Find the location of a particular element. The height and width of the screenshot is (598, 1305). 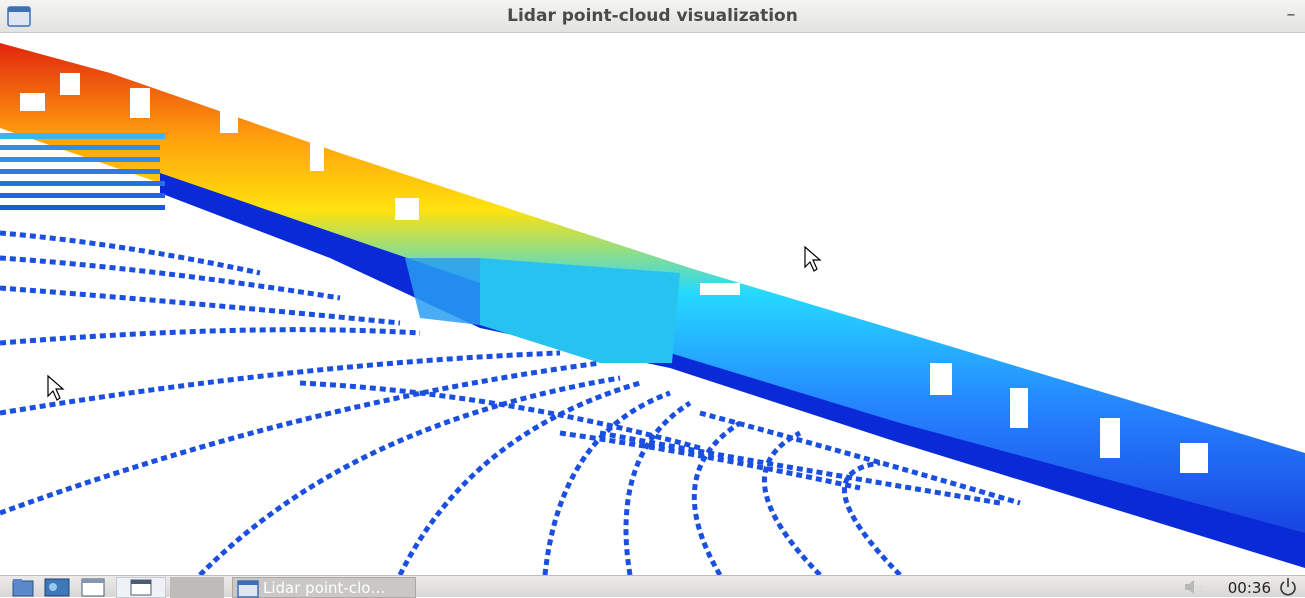

mouse-cursor-secondary is located at coordinates (56, 387).